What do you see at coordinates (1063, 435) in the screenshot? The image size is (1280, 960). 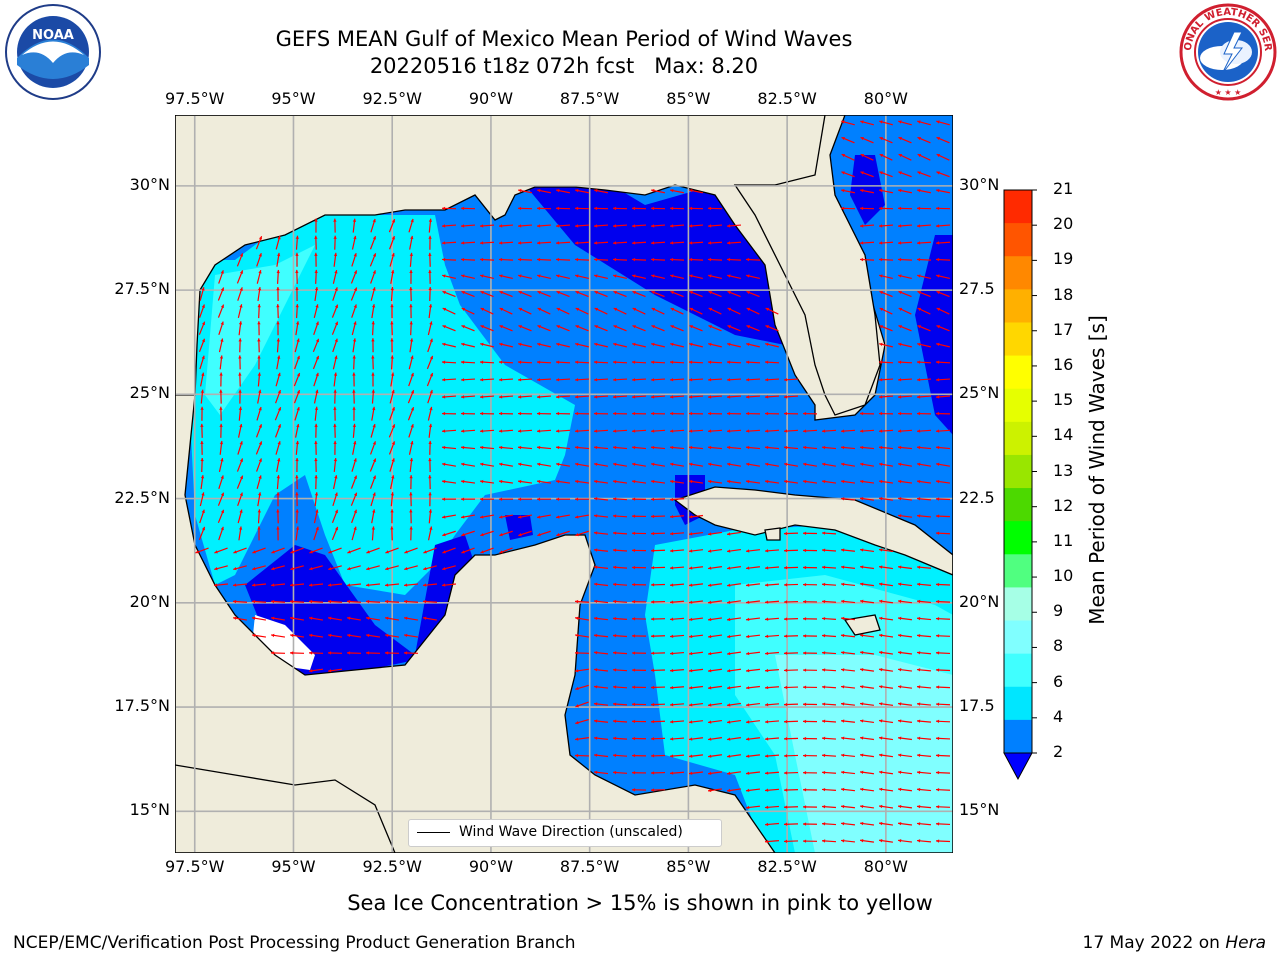 I see `colorbar-tick-label: 14` at bounding box center [1063, 435].